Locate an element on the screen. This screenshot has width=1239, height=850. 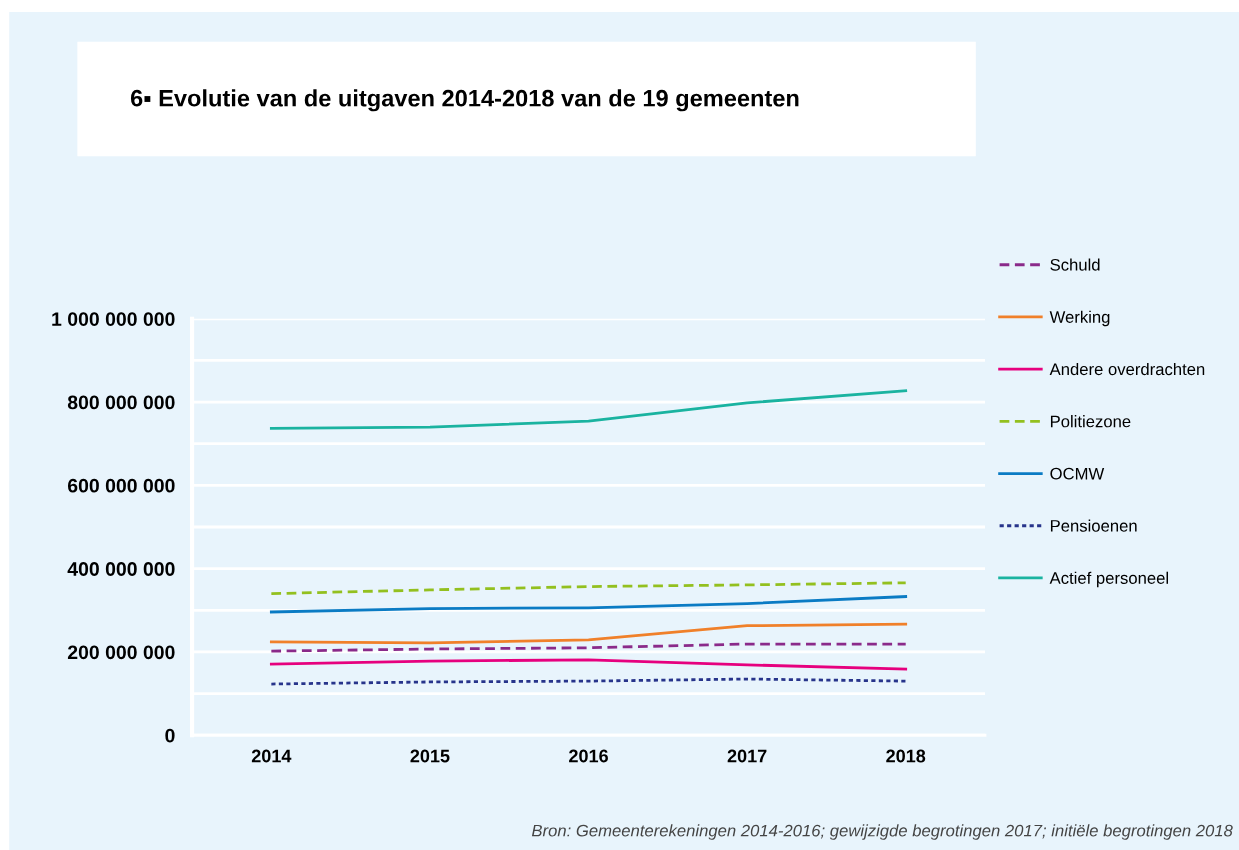
y-tick-label: 600 000 000 is located at coordinates (121, 485).